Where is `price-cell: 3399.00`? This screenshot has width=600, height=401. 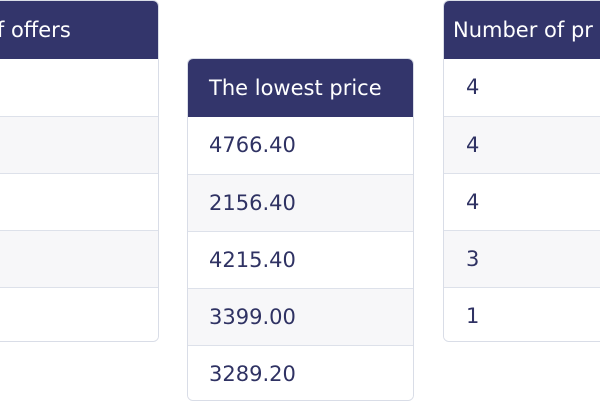
price-cell: 3399.00 is located at coordinates (252, 317).